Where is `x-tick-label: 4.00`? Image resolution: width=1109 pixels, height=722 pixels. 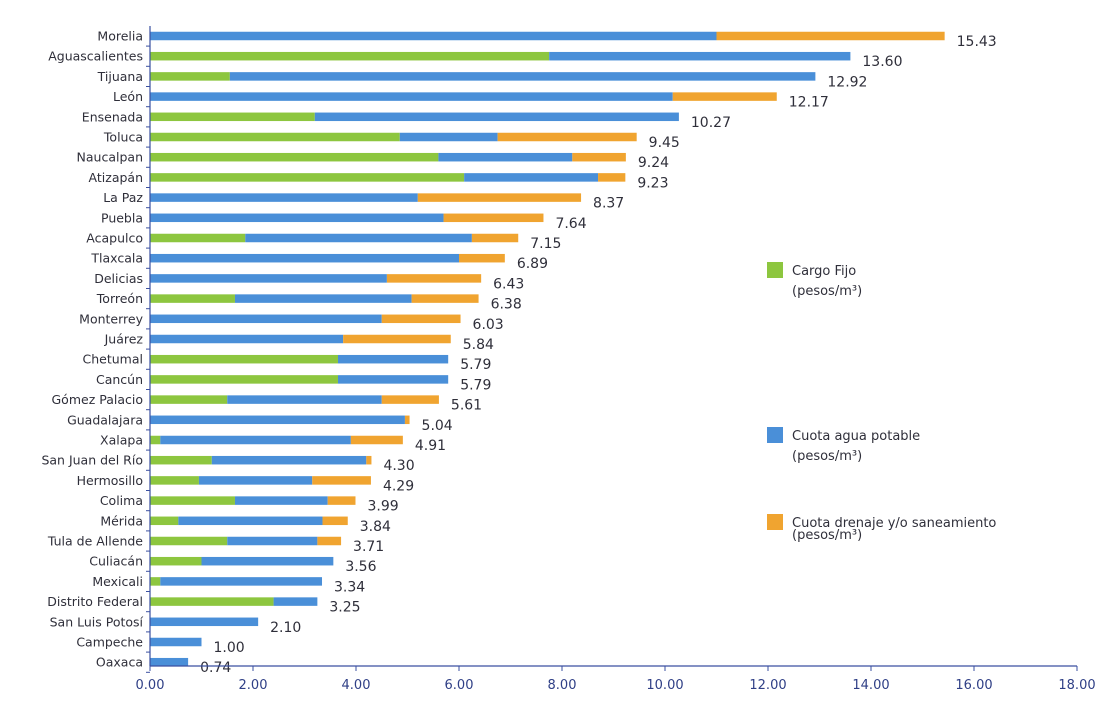 x-tick-label: 4.00 is located at coordinates (356, 685).